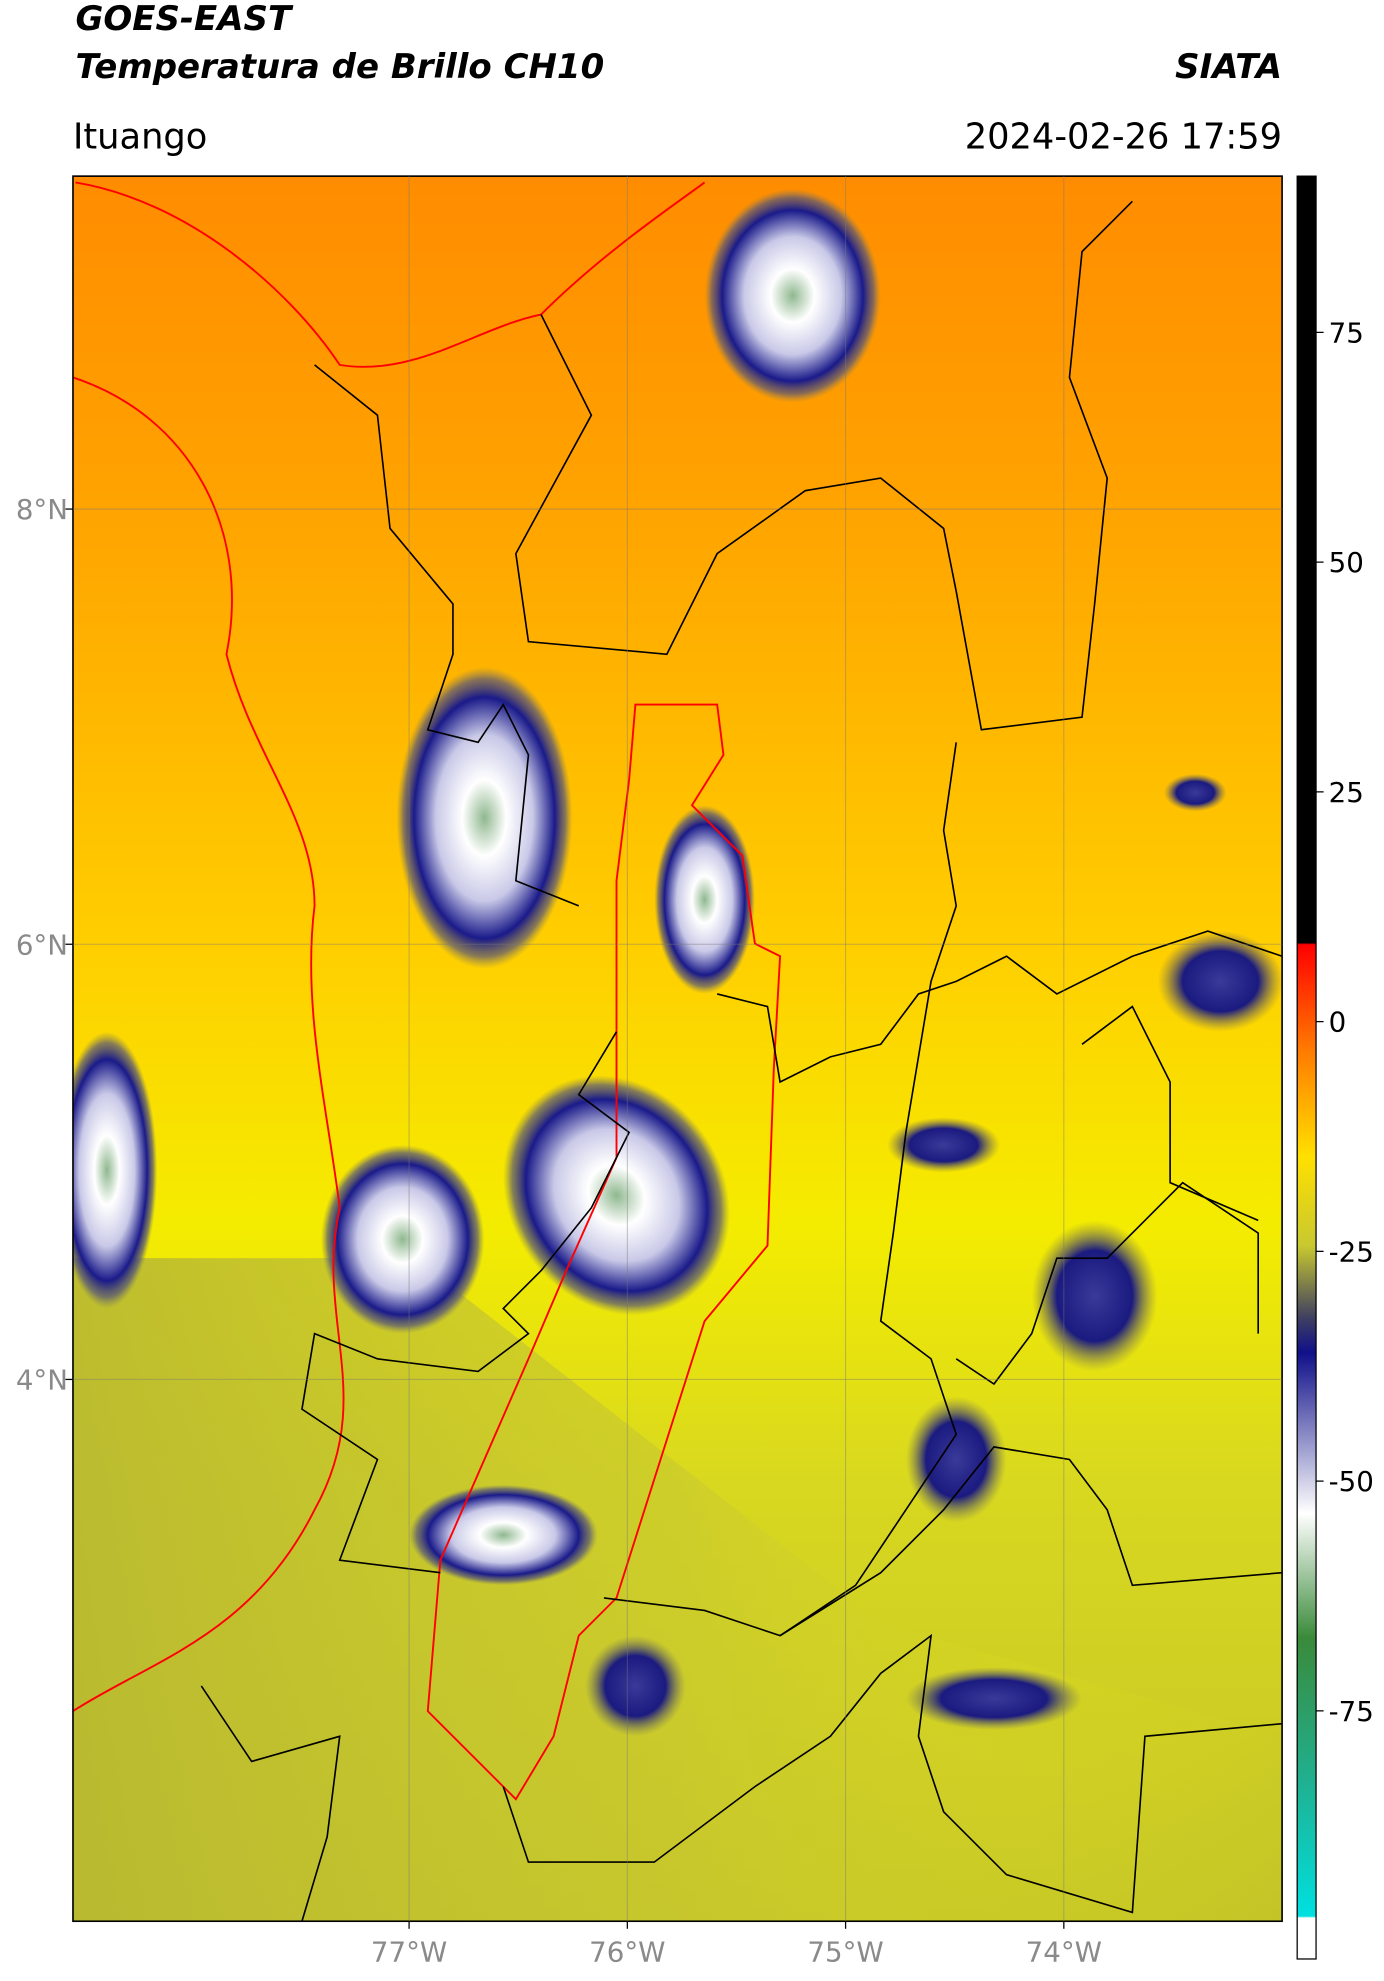 The image size is (1384, 1981). Describe the element at coordinates (1228, 67) in the screenshot. I see `source: SIATA` at that location.